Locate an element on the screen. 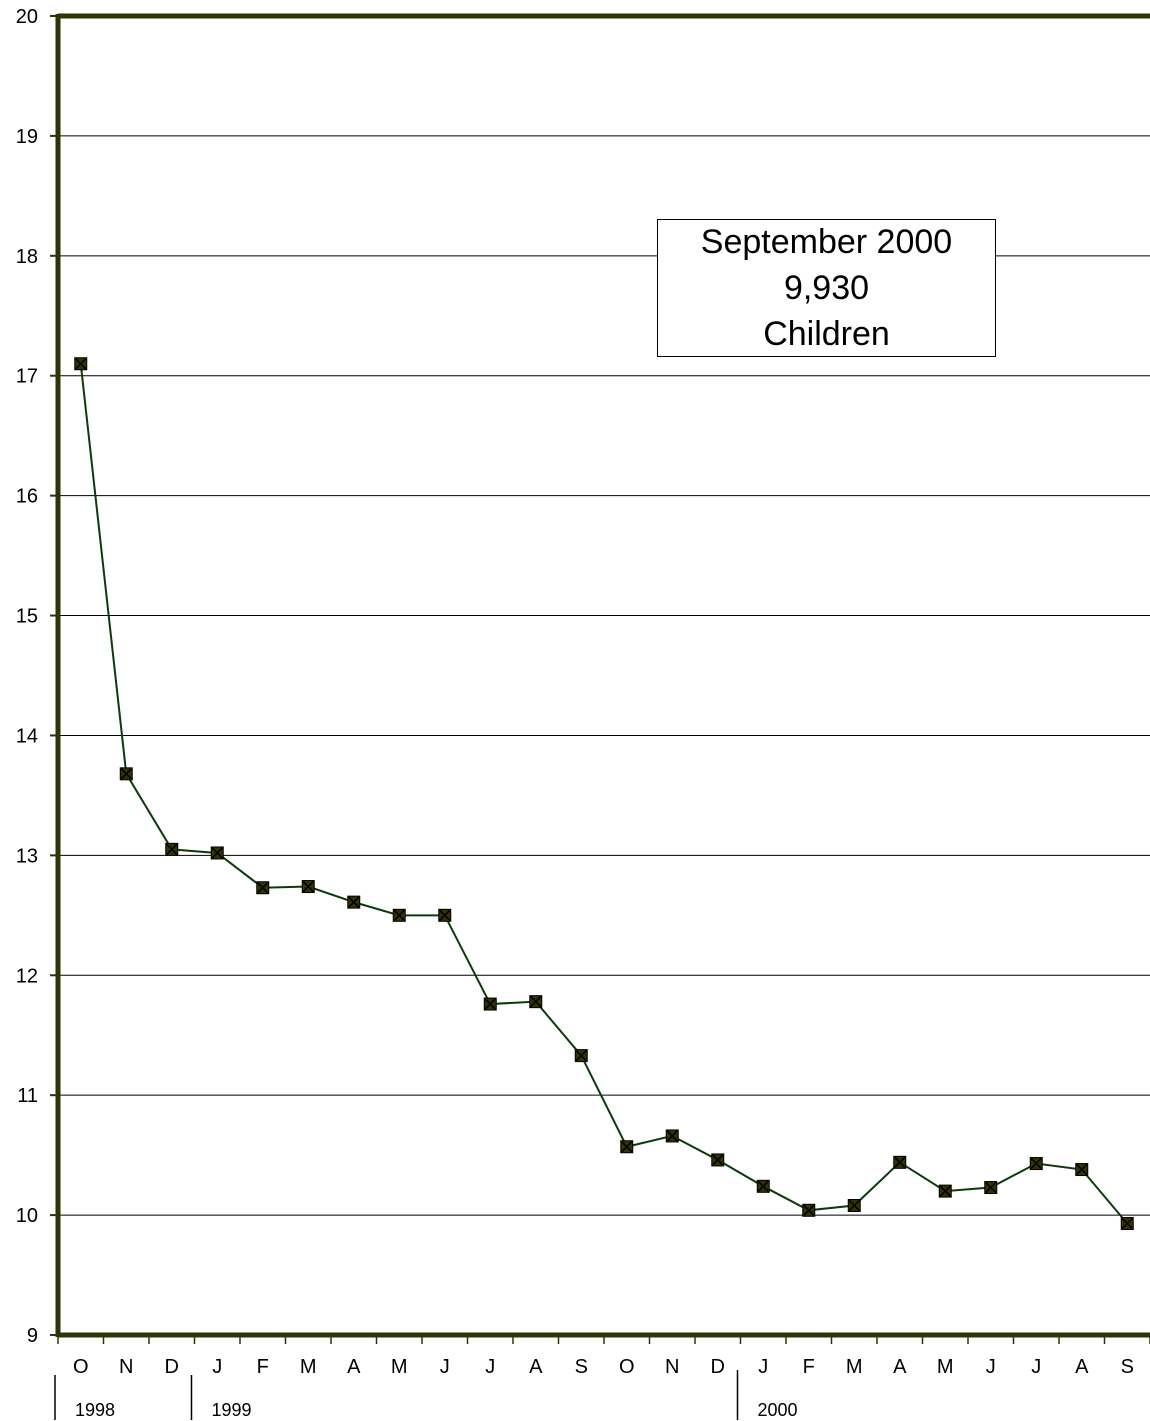 The height and width of the screenshot is (1421, 1150). annotation-box: September 2000 9,930 Children is located at coordinates (826, 288).